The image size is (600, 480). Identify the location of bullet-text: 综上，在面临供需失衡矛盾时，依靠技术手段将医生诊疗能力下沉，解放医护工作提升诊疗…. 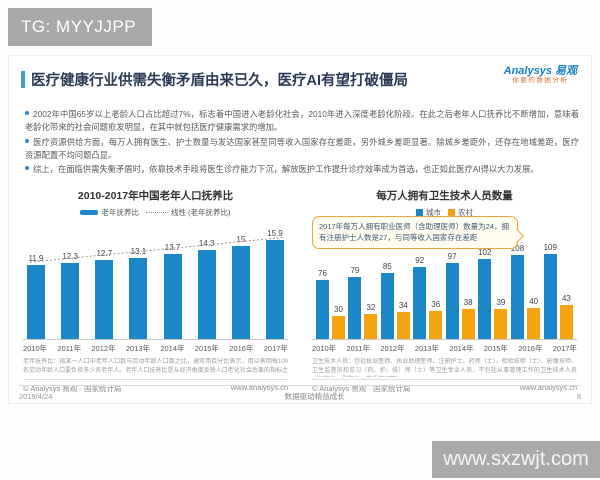
(286, 169).